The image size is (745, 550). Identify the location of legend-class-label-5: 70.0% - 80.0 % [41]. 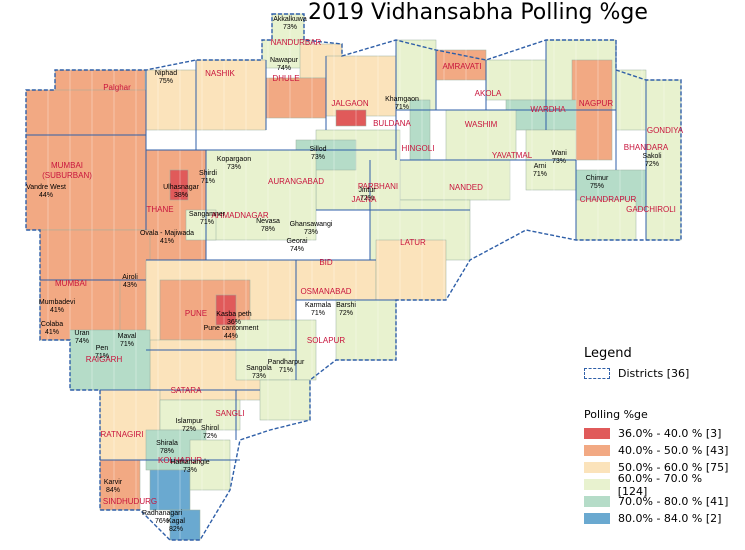
(673, 501).